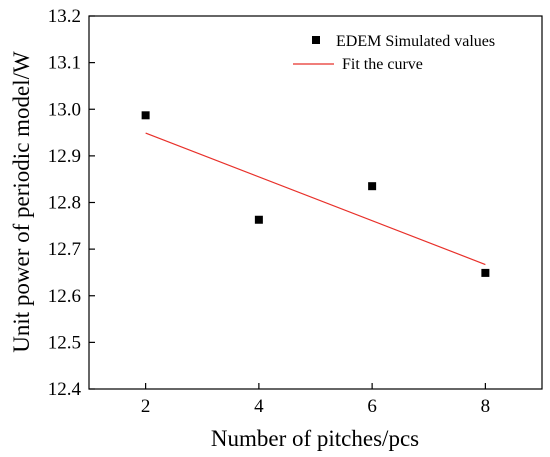 This screenshot has width=550, height=457. I want to click on y-tick-label: 12.7, so click(64, 249).